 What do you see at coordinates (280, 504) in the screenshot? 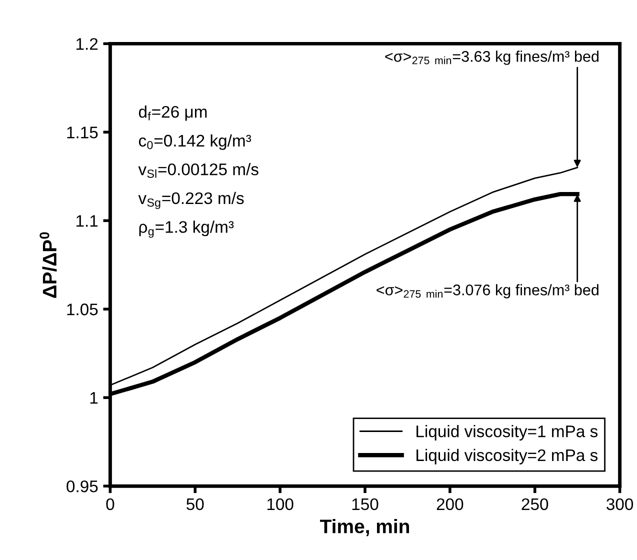
I see `x-tick-label: 100` at bounding box center [280, 504].